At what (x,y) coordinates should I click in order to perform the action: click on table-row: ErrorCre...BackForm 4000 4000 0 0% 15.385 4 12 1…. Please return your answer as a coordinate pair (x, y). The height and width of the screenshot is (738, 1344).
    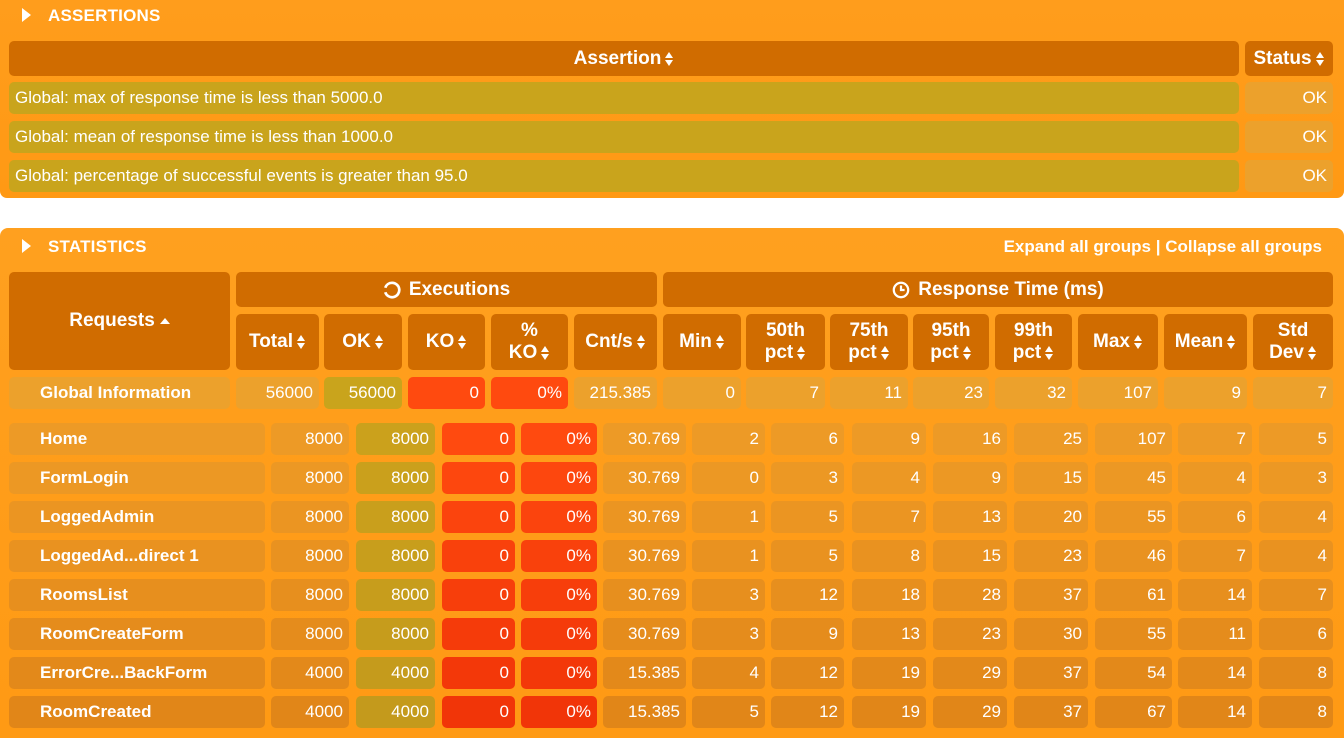
    Looking at the image, I should click on (672, 673).